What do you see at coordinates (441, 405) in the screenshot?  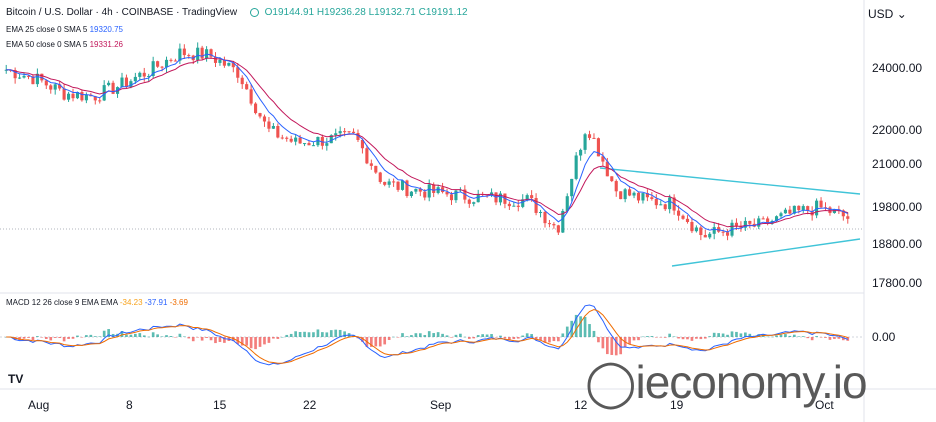 I see `x-tick: Sep` at bounding box center [441, 405].